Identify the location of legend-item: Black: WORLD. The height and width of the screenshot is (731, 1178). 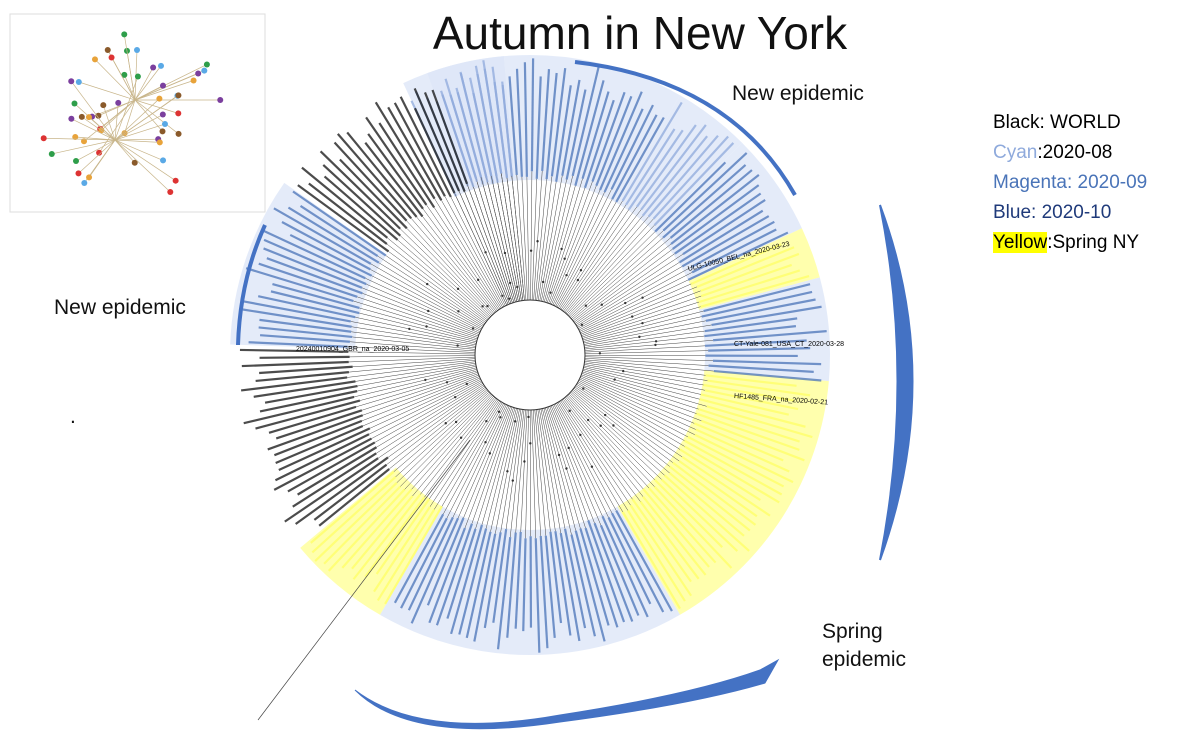
(1070, 123).